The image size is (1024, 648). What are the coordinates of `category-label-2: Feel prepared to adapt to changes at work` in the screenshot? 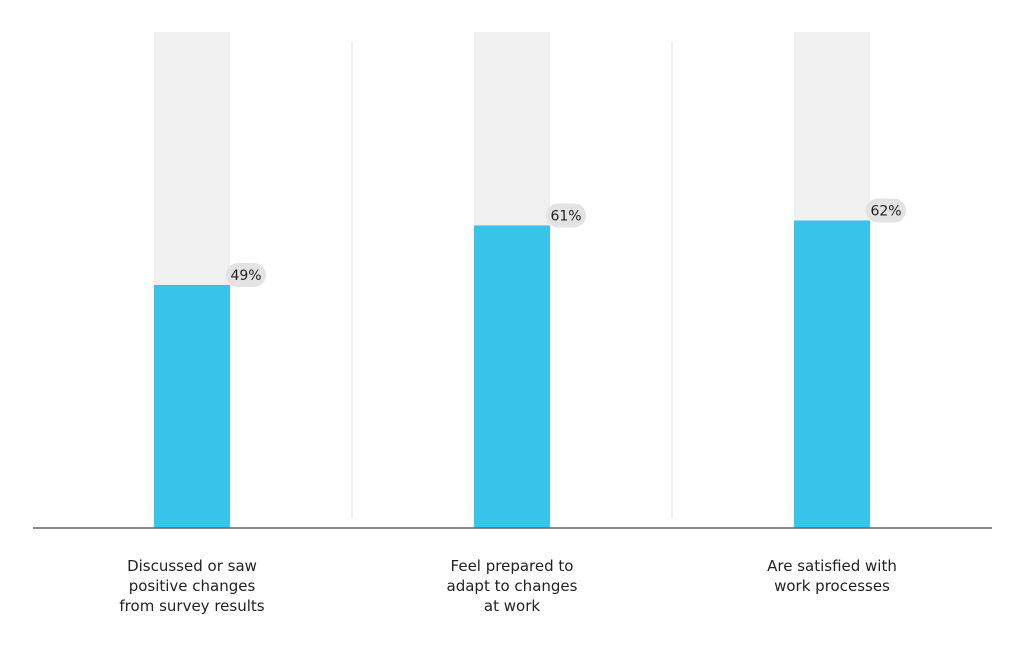 It's located at (512, 586).